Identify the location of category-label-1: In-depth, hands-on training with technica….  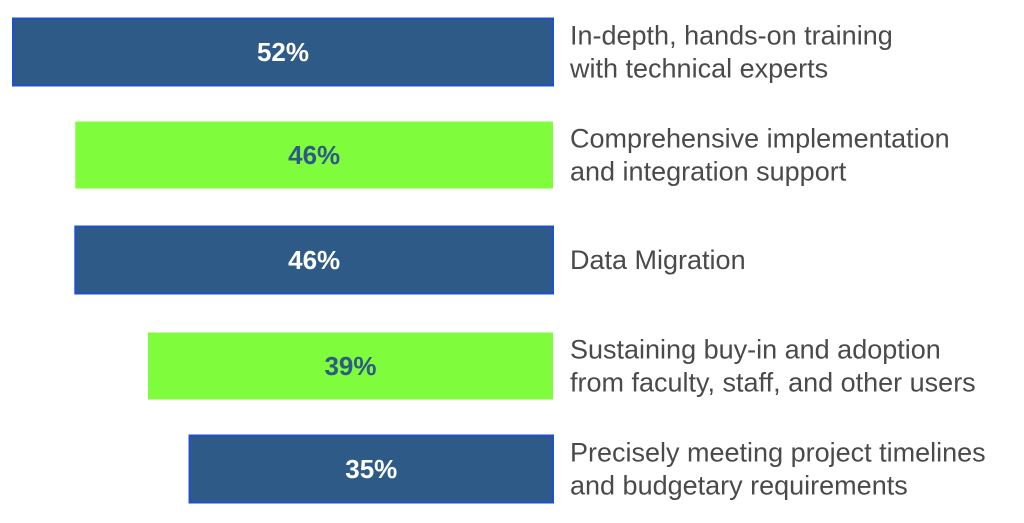
(731, 52).